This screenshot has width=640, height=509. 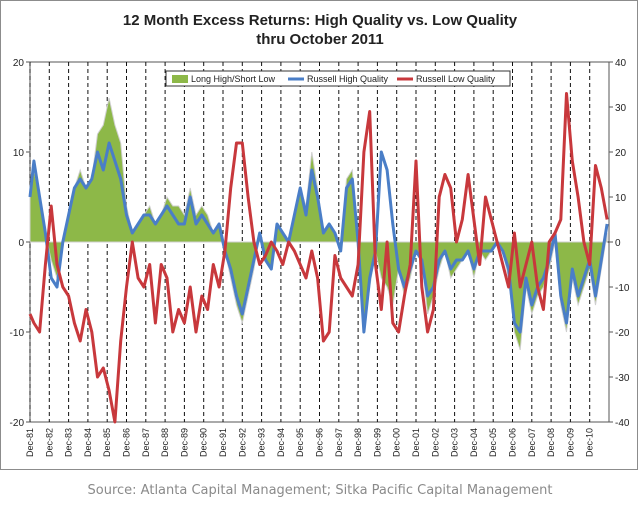 I want to click on x-axis-tick-label: Dec-90, so click(x=204, y=442).